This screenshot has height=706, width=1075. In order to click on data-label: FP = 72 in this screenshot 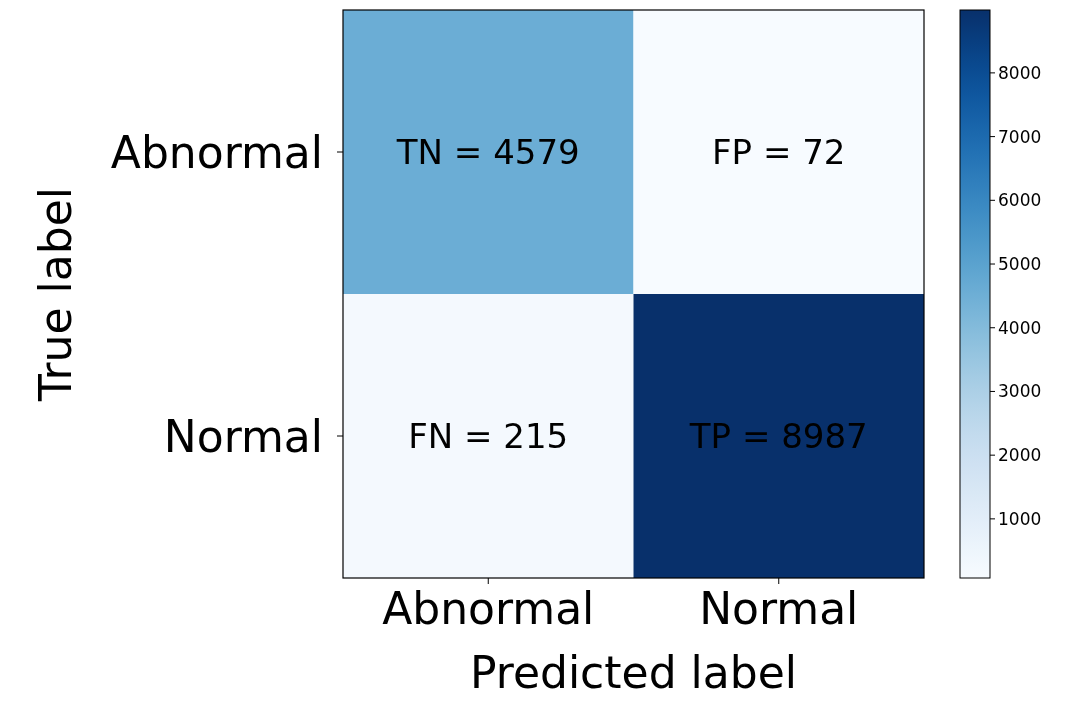, I will do `click(779, 152)`.